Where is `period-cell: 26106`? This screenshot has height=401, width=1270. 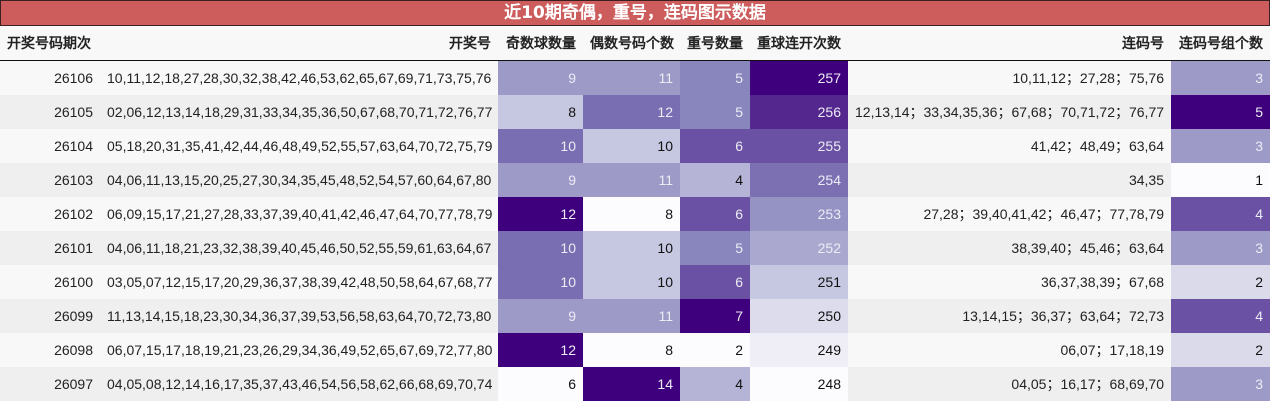 period-cell: 26106 is located at coordinates (50, 77).